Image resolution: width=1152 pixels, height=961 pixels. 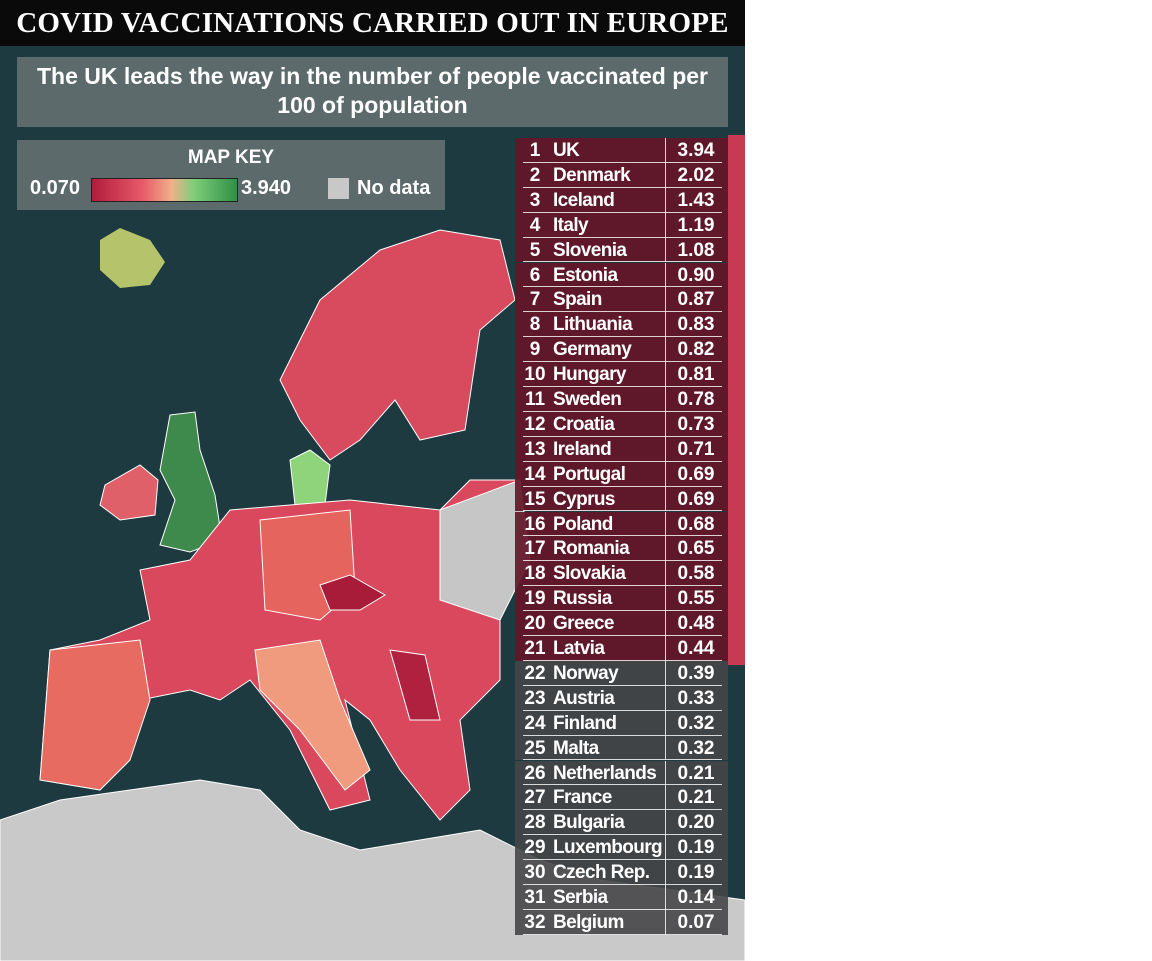 I want to click on table-row: 21 Latvia 0.44, so click(x=621, y=648).